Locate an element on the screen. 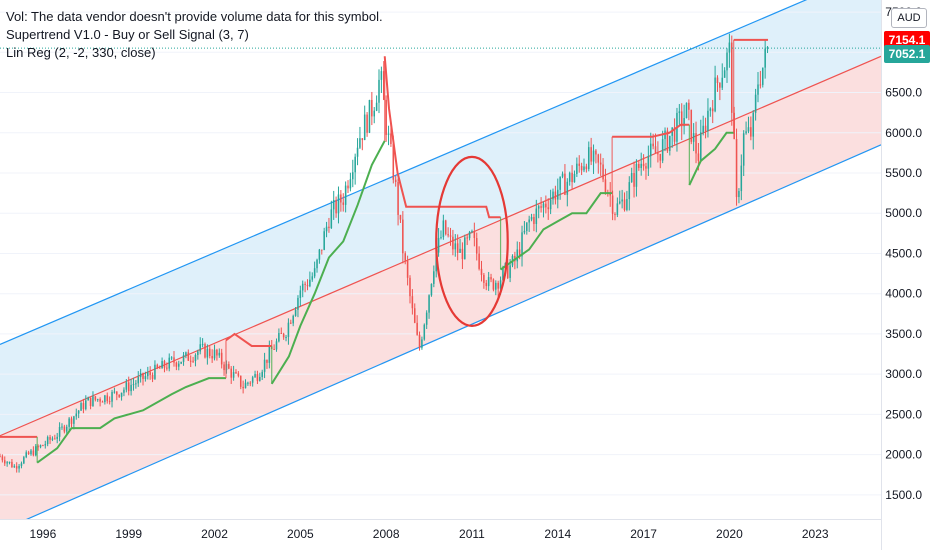  price-tick-label: 1500.0 is located at coordinates (903, 495).